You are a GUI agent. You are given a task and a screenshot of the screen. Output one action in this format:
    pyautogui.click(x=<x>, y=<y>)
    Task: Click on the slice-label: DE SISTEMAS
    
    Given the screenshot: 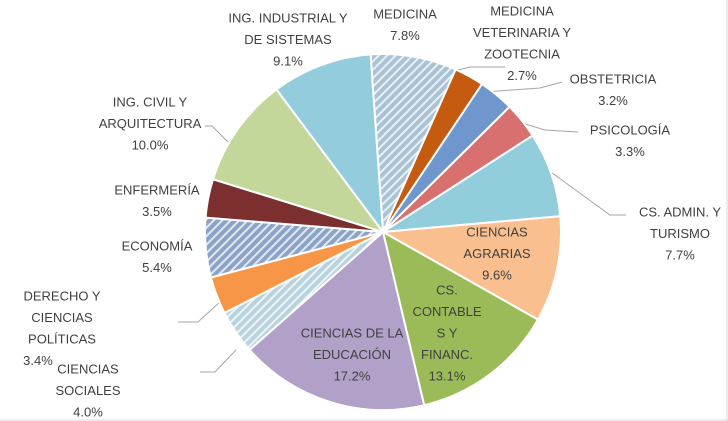 What is the action you would take?
    pyautogui.click(x=288, y=39)
    